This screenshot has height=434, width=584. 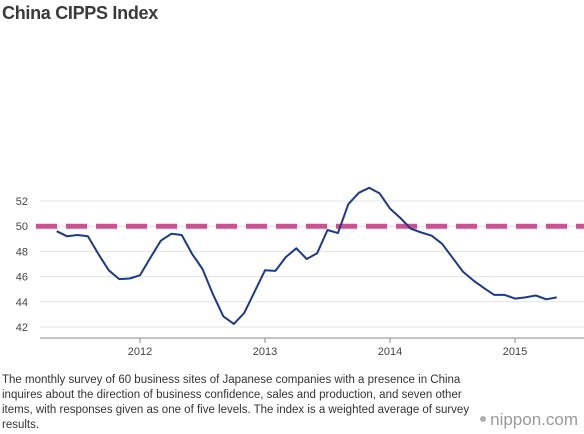 I want to click on y-tick-label: 48, so click(x=22, y=252).